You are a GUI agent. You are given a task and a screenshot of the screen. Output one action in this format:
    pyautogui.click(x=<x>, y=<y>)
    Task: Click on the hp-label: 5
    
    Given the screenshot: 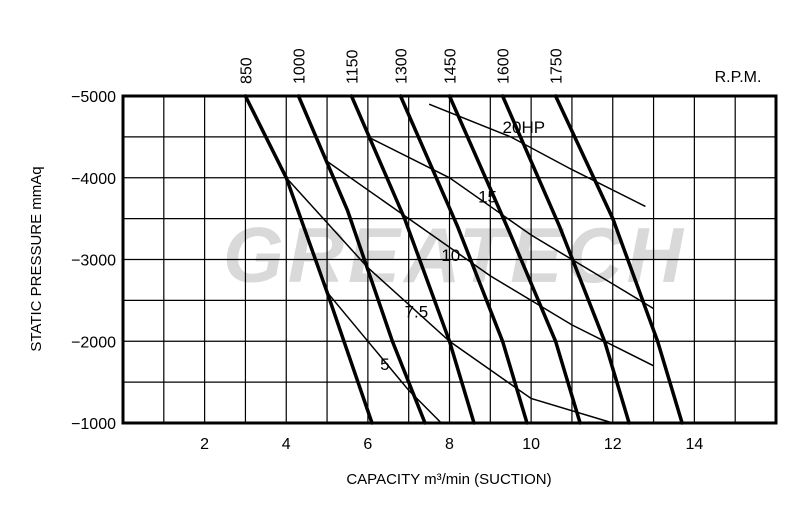 What is the action you would take?
    pyautogui.click(x=384, y=364)
    